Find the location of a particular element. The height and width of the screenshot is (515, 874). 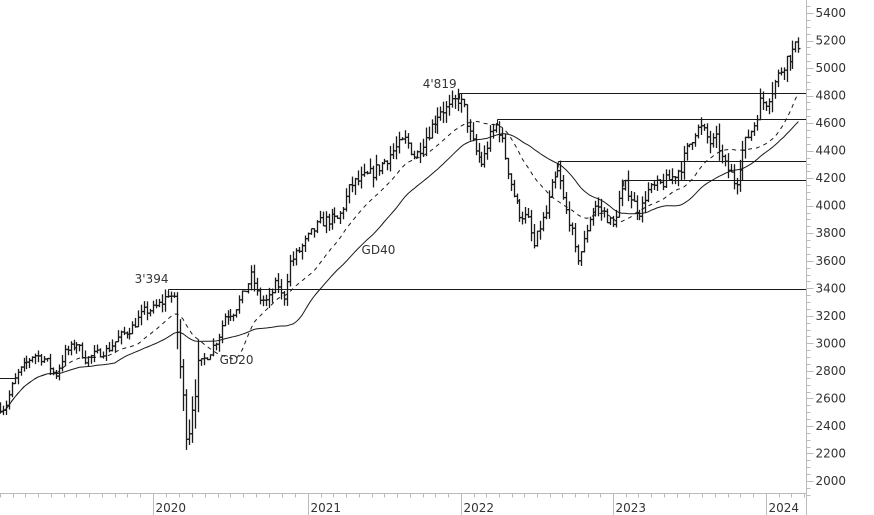

y-tick-label: 2600 is located at coordinates (831, 398).